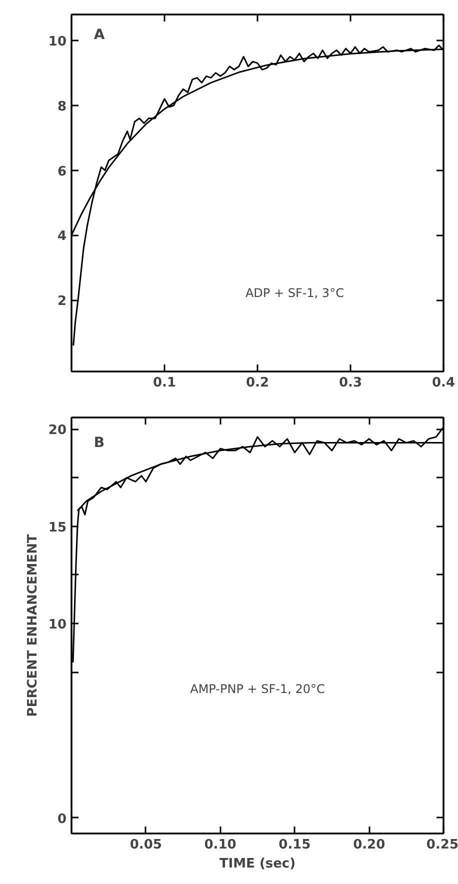  What do you see at coordinates (61, 302) in the screenshot?
I see `y-tick-label: 2` at bounding box center [61, 302].